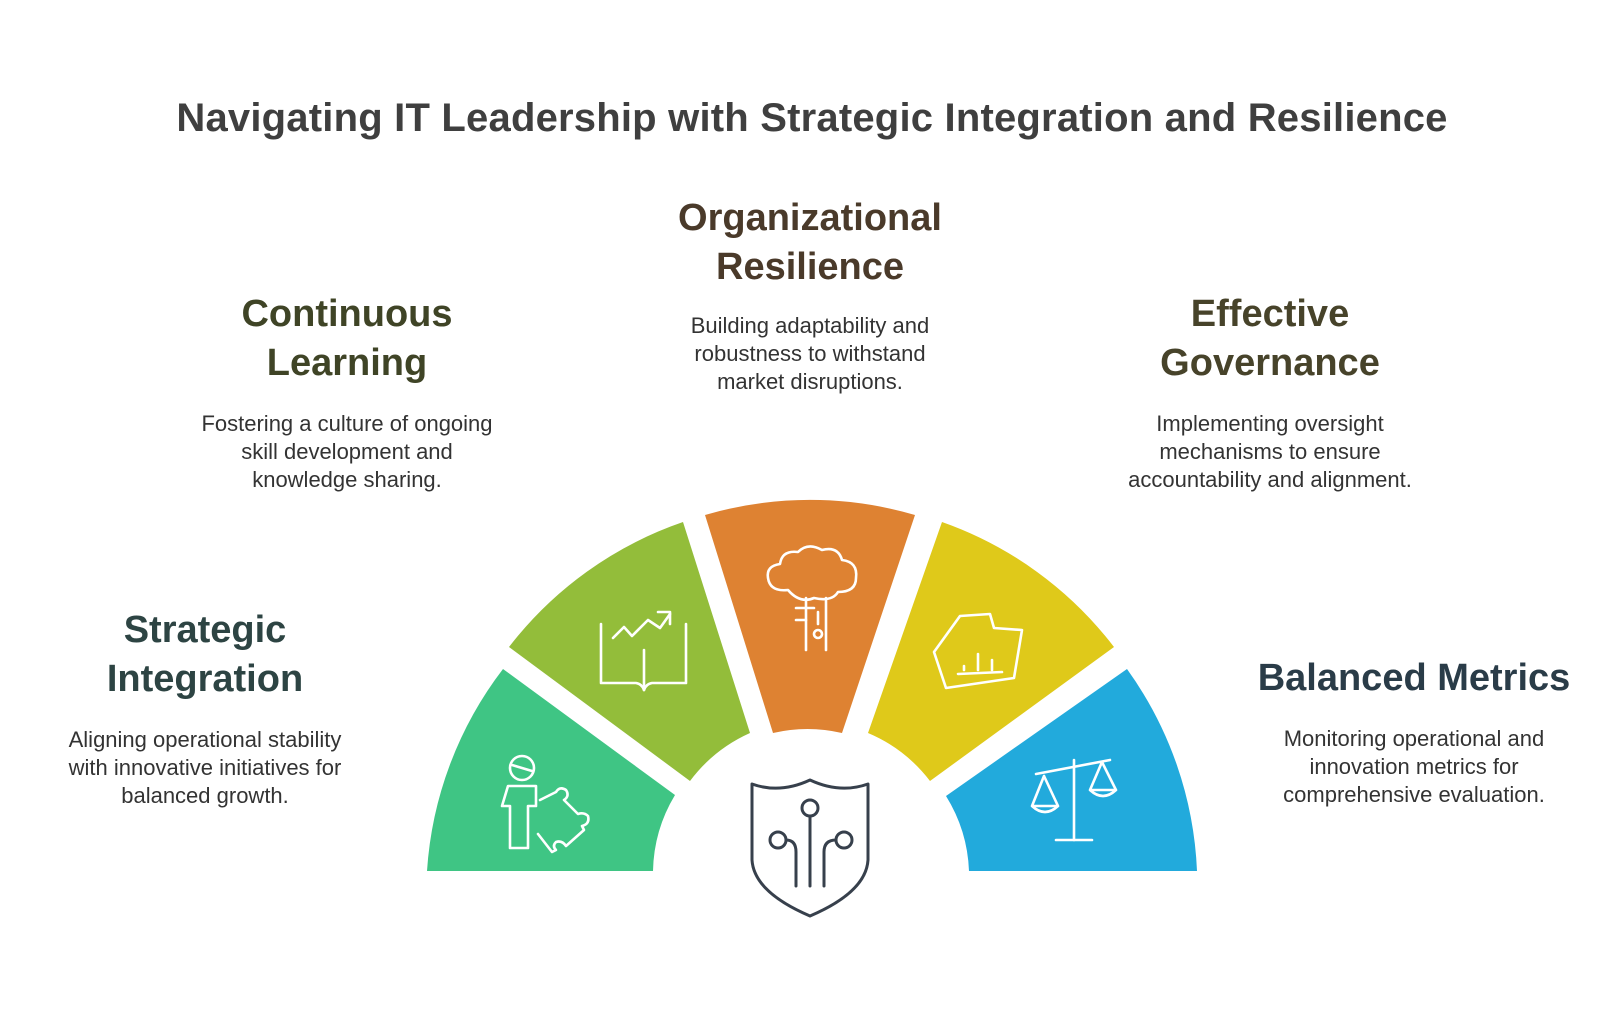  What do you see at coordinates (643, 651) in the screenshot?
I see `book-growth-icon` at bounding box center [643, 651].